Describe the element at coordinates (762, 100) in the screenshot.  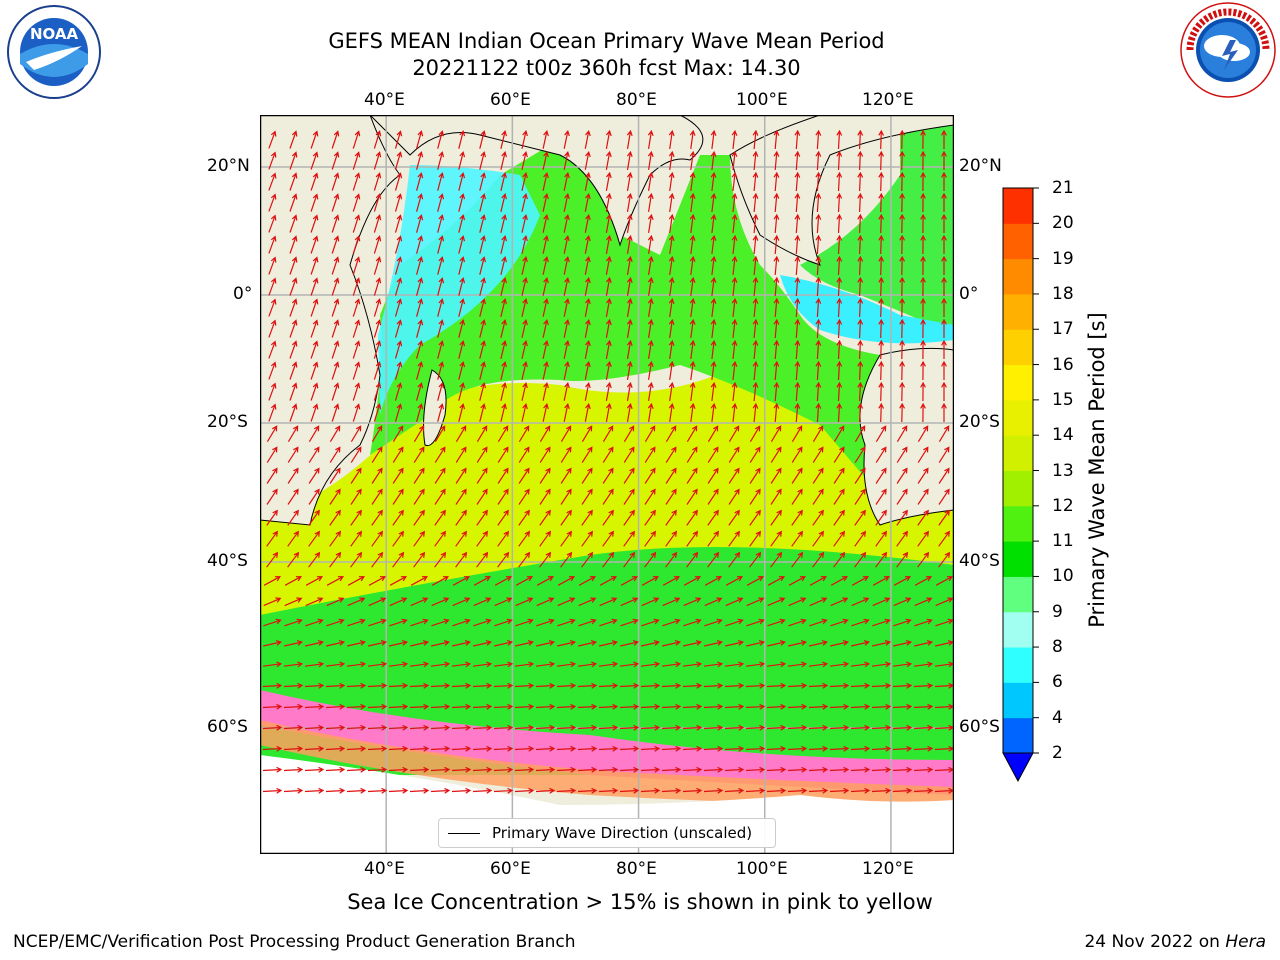
I see `top-tick-100e: 100°E` at that location.